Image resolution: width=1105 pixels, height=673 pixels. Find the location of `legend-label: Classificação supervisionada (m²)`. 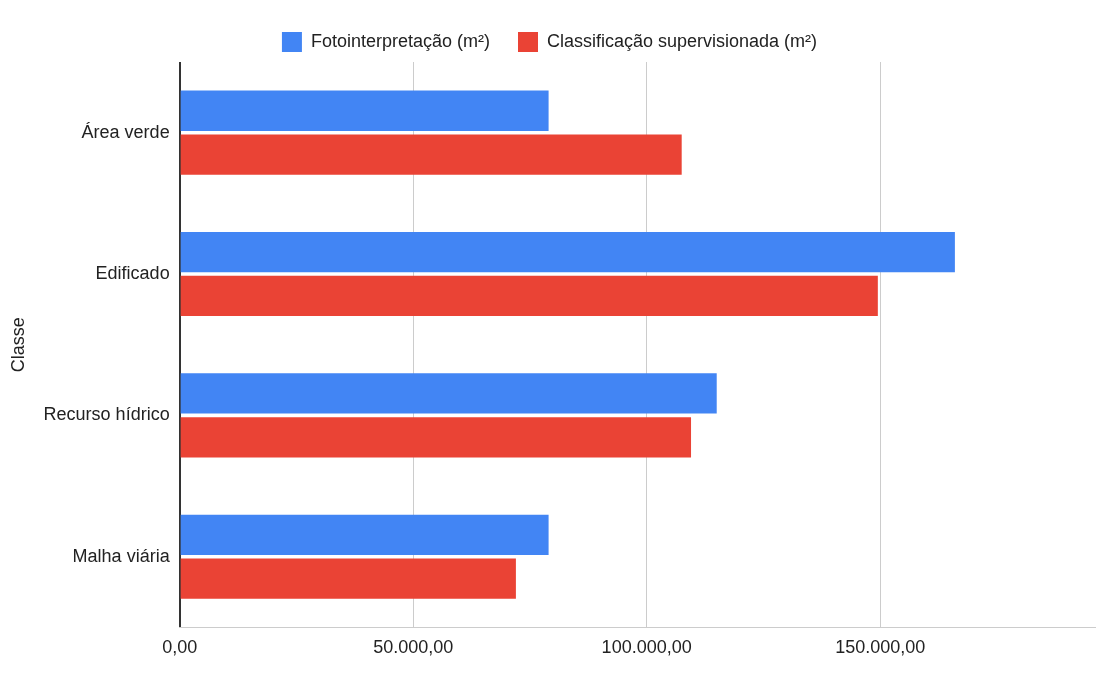

legend-label: Classificação supervisionada (m²) is located at coordinates (682, 40).